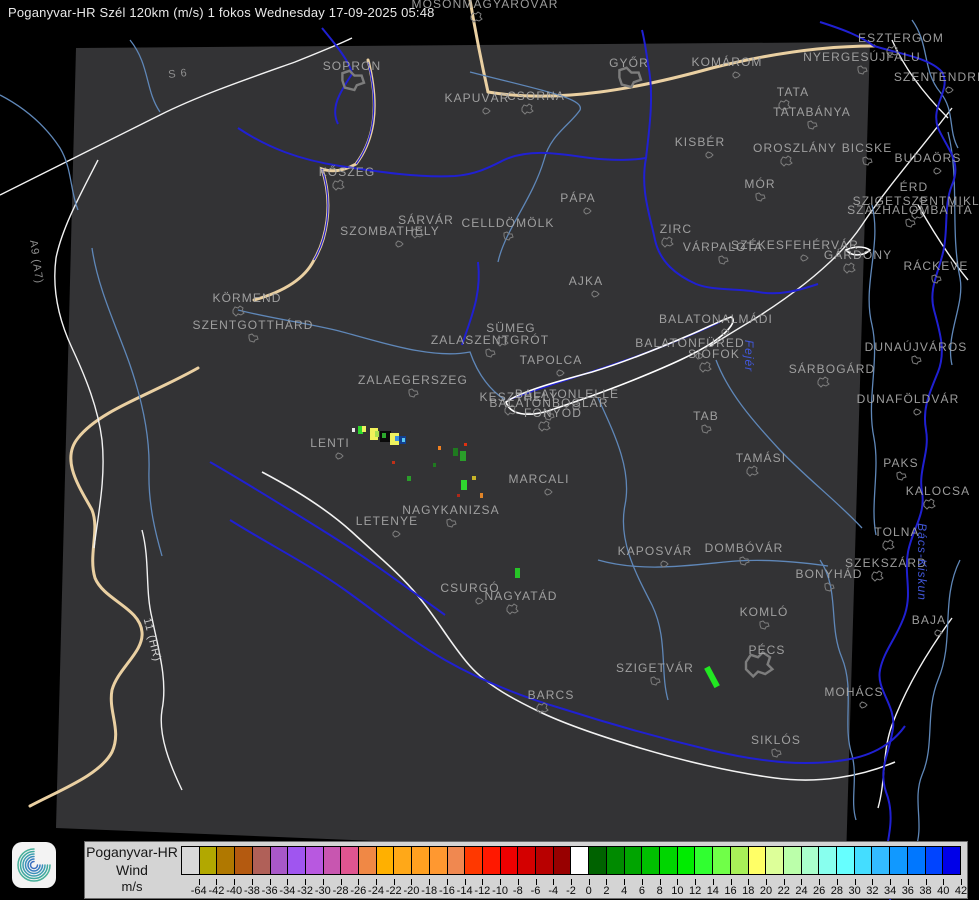 The width and height of the screenshot is (979, 900). I want to click on river-marcal, so click(470, 303).